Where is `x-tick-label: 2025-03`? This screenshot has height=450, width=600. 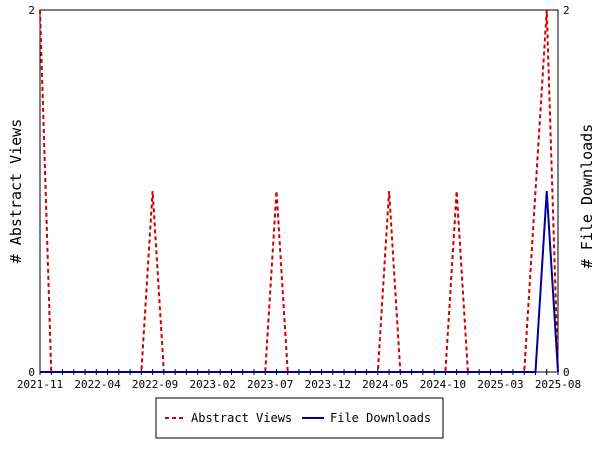 x-tick-label: 2025-03 is located at coordinates (500, 384).